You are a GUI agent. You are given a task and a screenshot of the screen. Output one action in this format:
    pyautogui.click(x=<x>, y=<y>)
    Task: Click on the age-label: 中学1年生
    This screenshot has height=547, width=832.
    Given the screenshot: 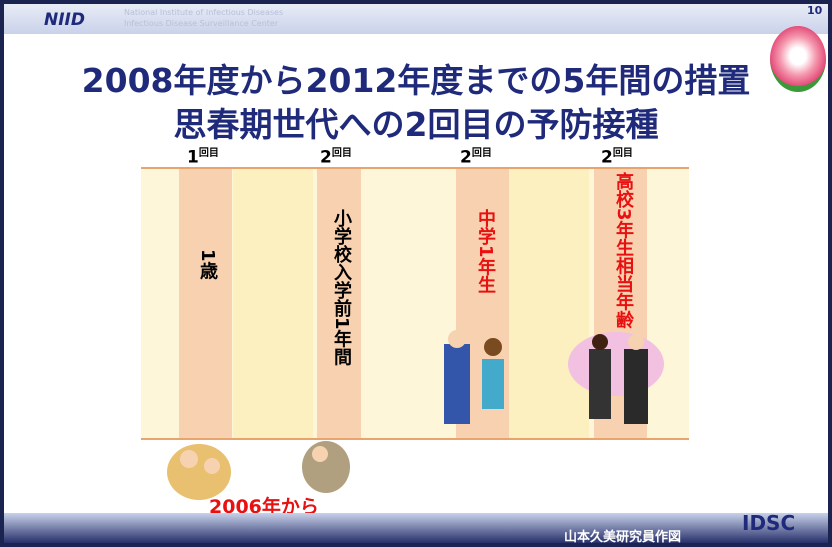 What is the action you would take?
    pyautogui.click(x=485, y=251)
    